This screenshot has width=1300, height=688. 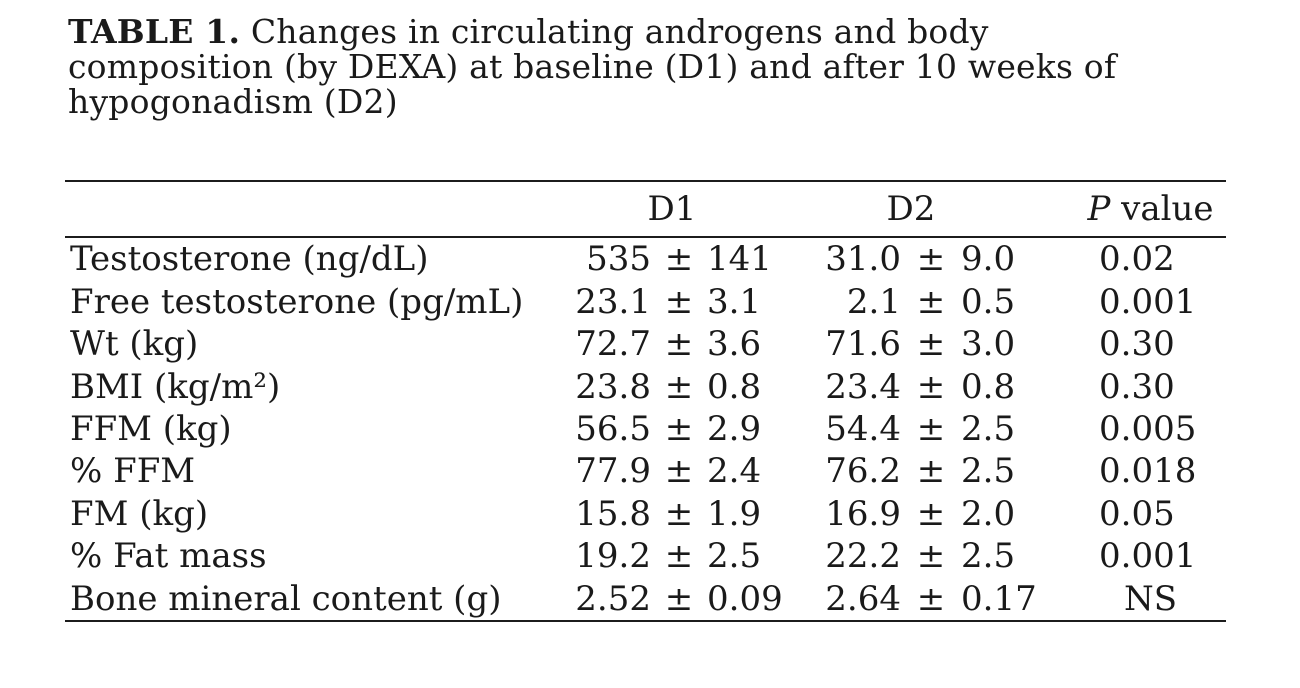 What do you see at coordinates (168, 556) in the screenshot?
I see `row-label: % Fat mass` at bounding box center [168, 556].